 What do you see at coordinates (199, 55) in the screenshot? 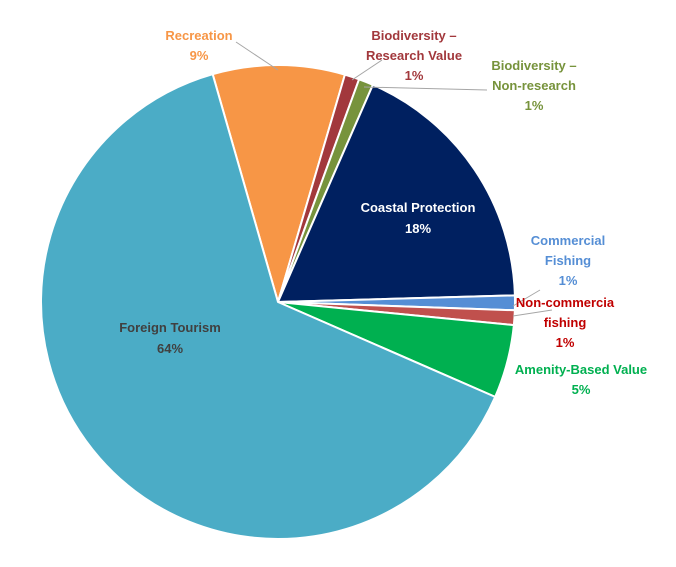
I see `value-label: 9%` at bounding box center [199, 55].